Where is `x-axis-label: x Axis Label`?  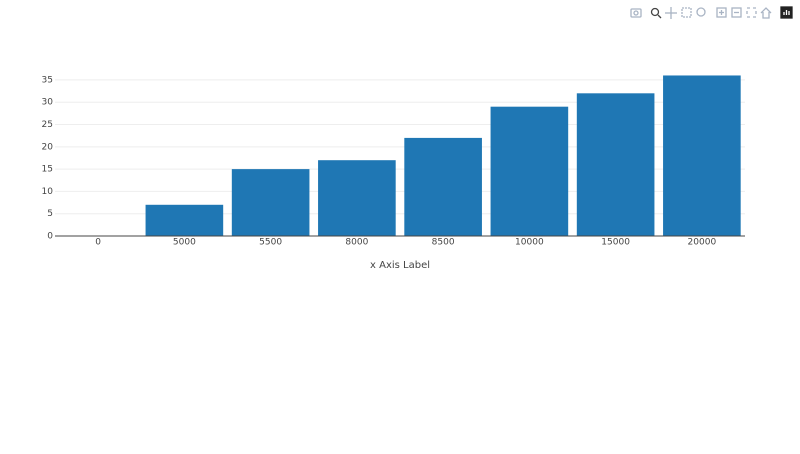
x-axis-label: x Axis Label is located at coordinates (400, 265).